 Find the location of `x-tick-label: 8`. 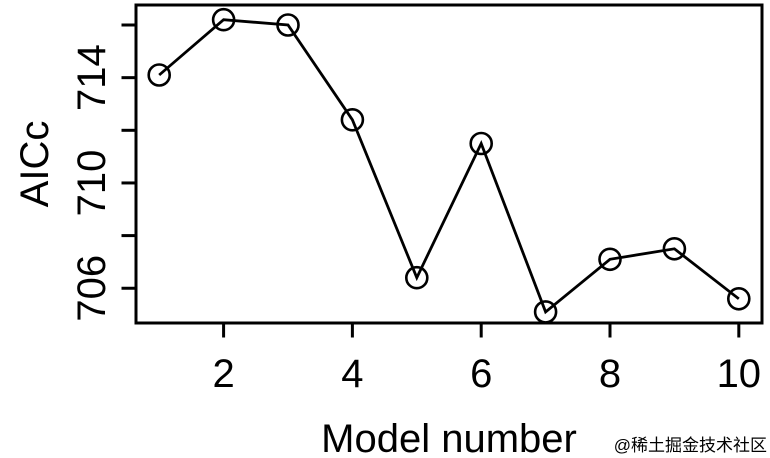

x-tick-label: 8 is located at coordinates (610, 374).